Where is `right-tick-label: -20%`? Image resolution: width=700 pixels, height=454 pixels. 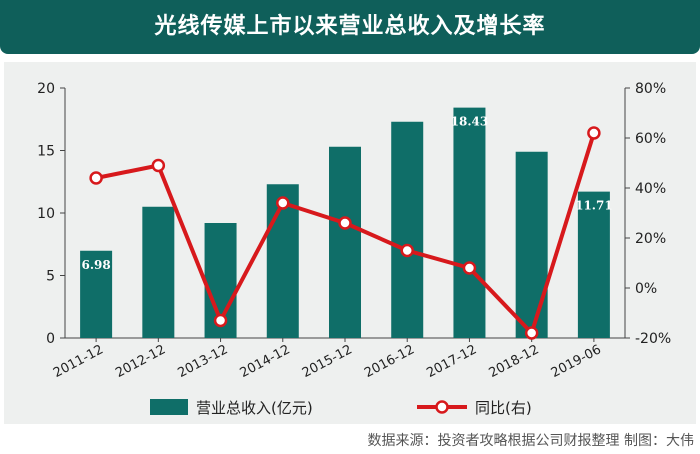
right-tick-label: -20% is located at coordinates (653, 339).